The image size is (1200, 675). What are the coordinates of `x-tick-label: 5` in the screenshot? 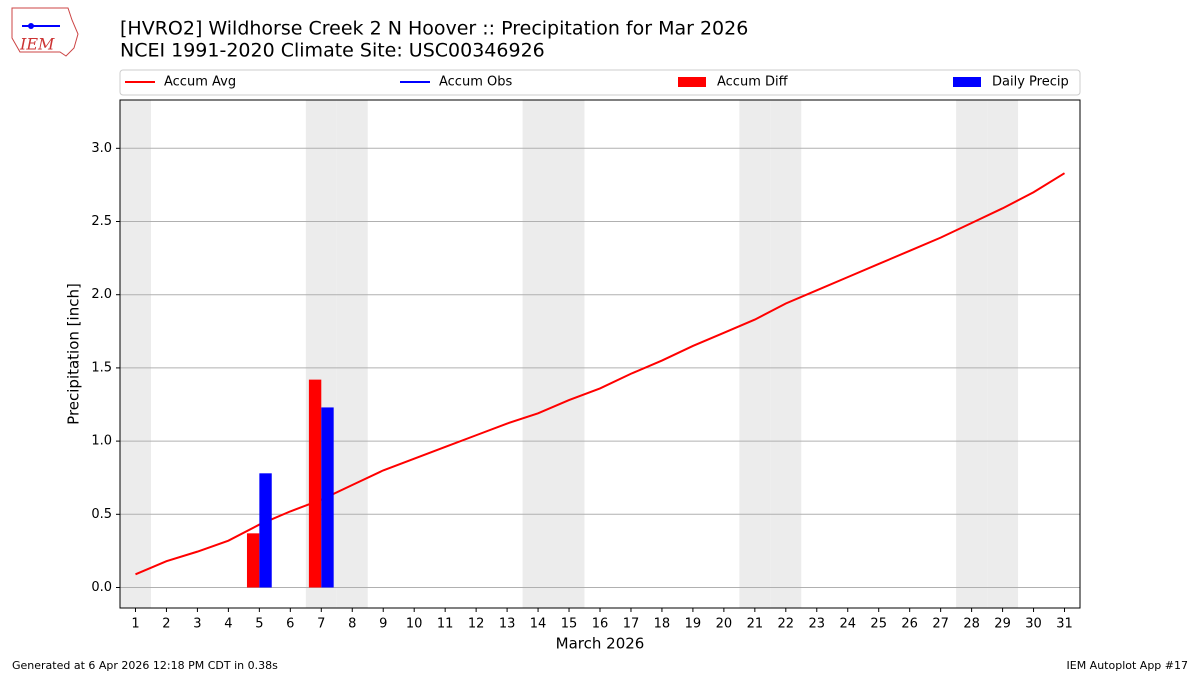 It's located at (259, 624).